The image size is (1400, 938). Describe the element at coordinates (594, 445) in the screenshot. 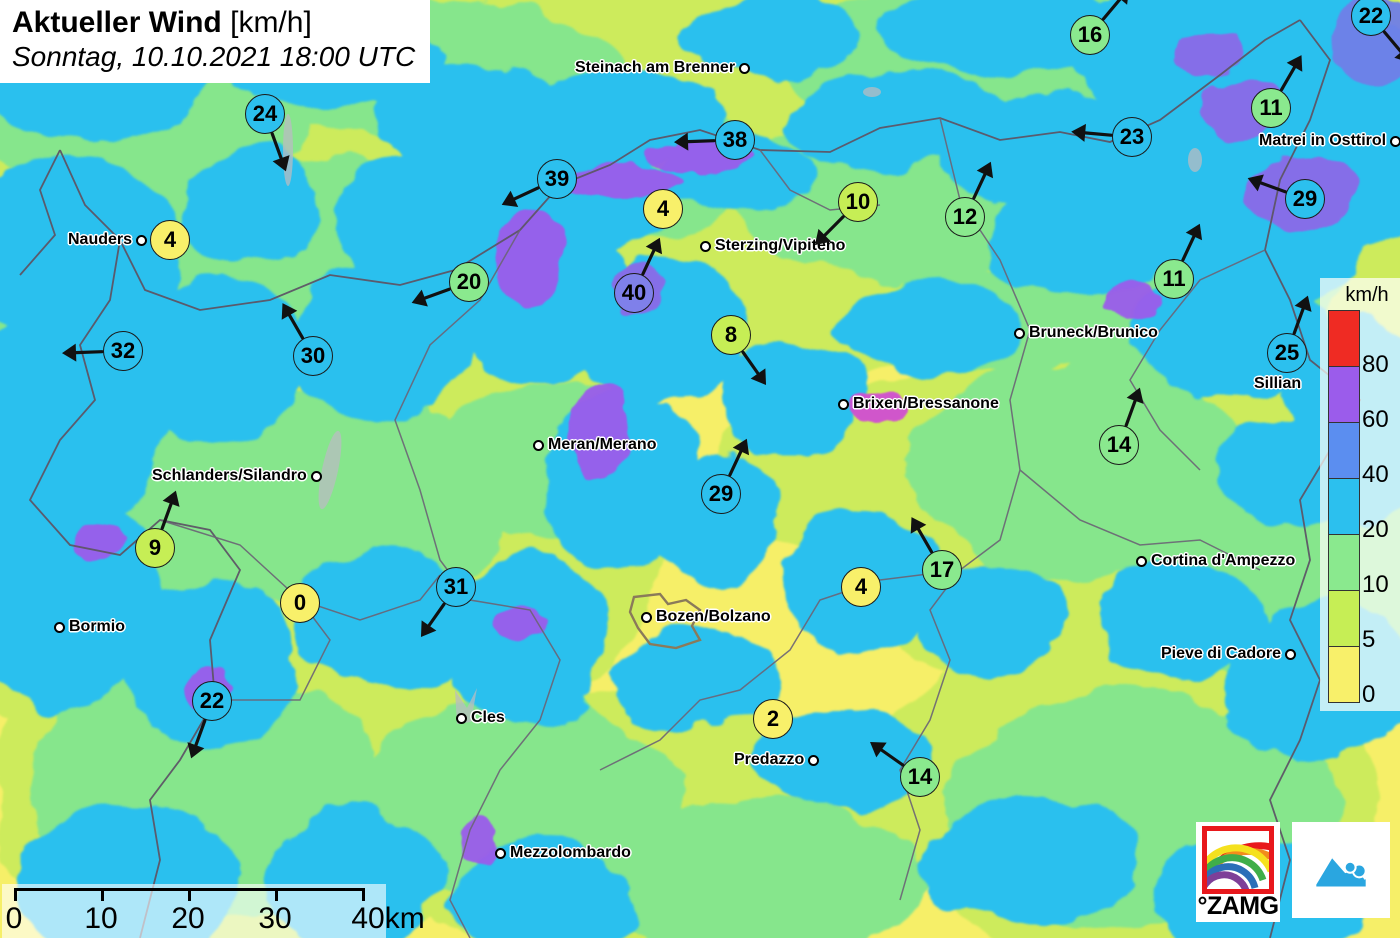

I see `city-label: Meran/Merano` at that location.